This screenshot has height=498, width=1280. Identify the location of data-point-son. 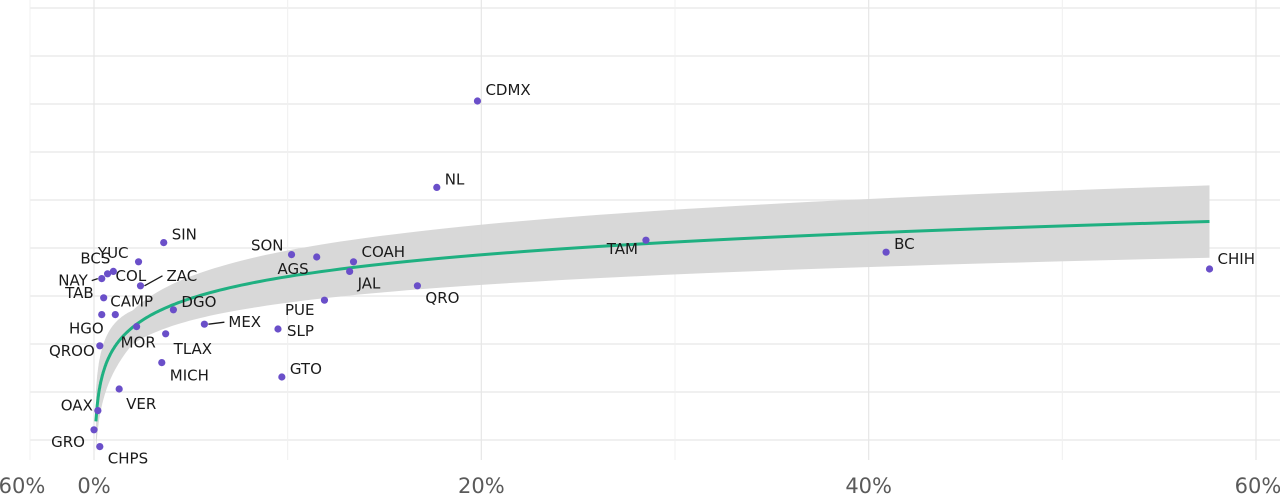
(291, 255).